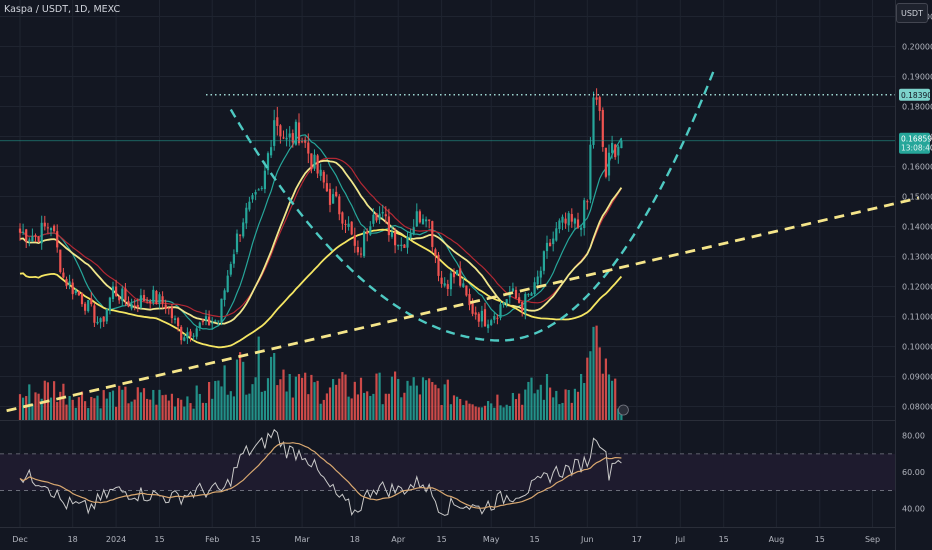 This screenshot has width=932, height=550. I want to click on flash-icon, so click(623, 410).